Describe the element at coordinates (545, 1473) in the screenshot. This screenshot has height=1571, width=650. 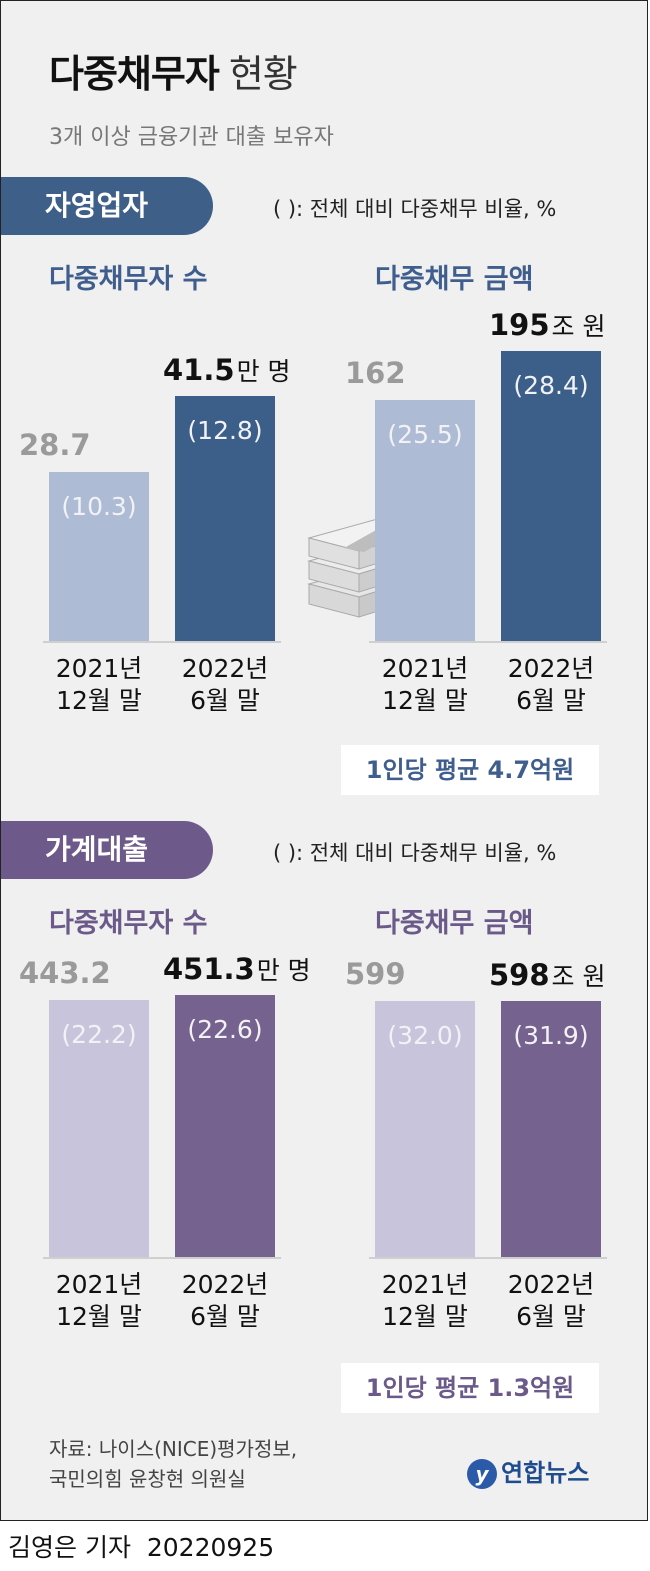
I see `logo-text: 연합뉴스` at that location.